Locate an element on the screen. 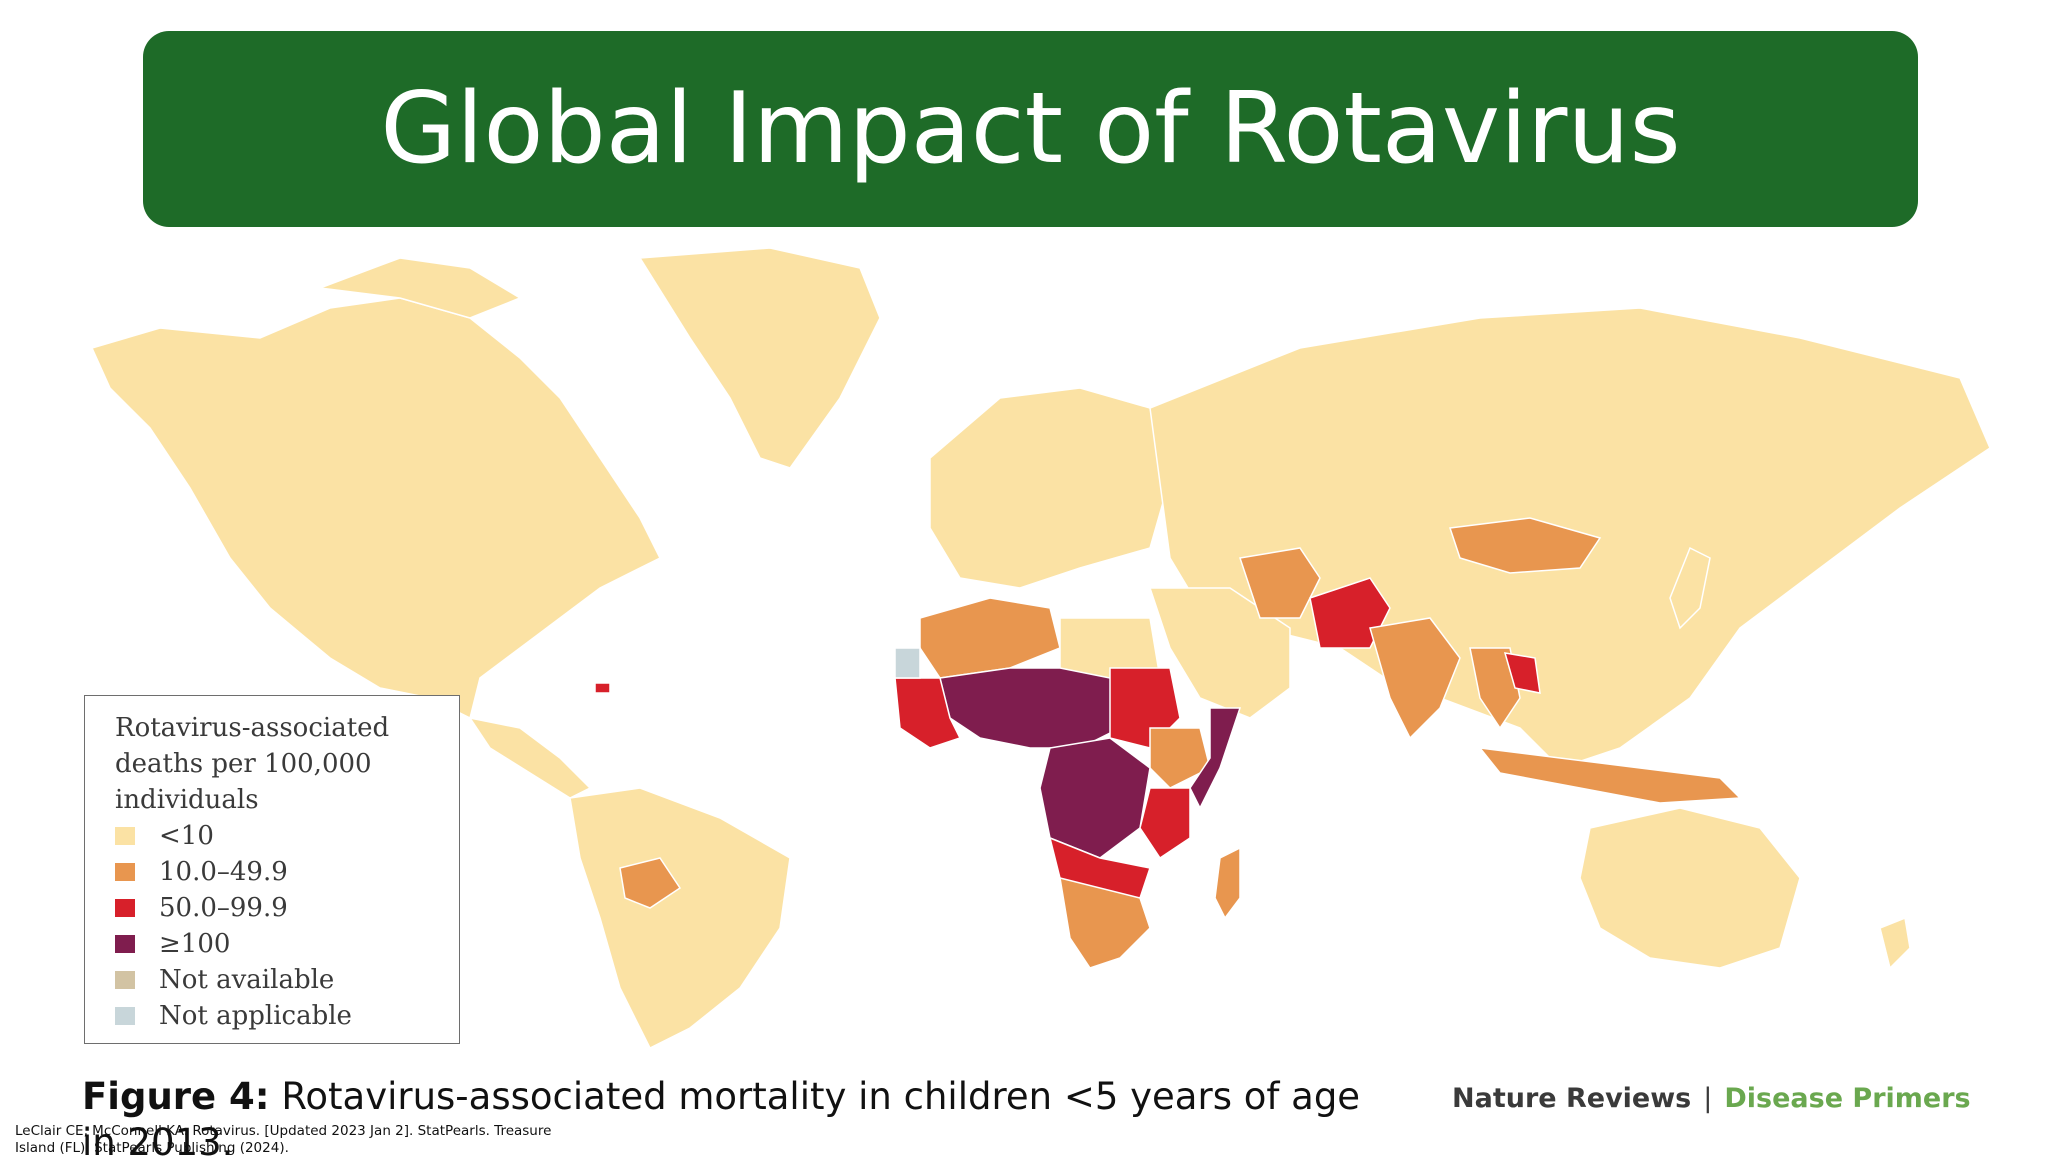 Image resolution: width=2048 pixels, height=1166 pixels. legend-item: <10 is located at coordinates (287, 836).